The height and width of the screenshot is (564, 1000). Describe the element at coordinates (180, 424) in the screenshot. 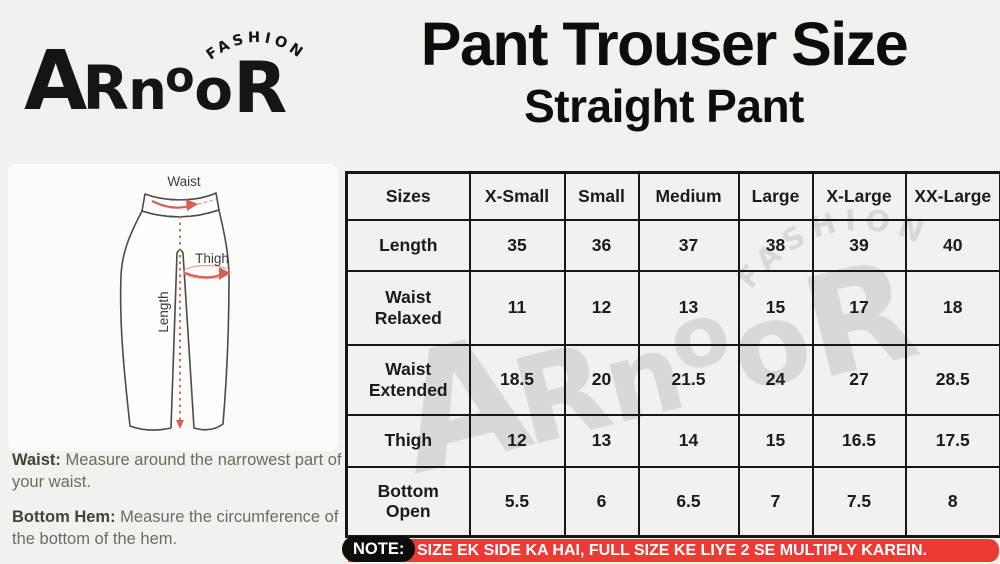

I see `length-arrowhead-icon` at that location.